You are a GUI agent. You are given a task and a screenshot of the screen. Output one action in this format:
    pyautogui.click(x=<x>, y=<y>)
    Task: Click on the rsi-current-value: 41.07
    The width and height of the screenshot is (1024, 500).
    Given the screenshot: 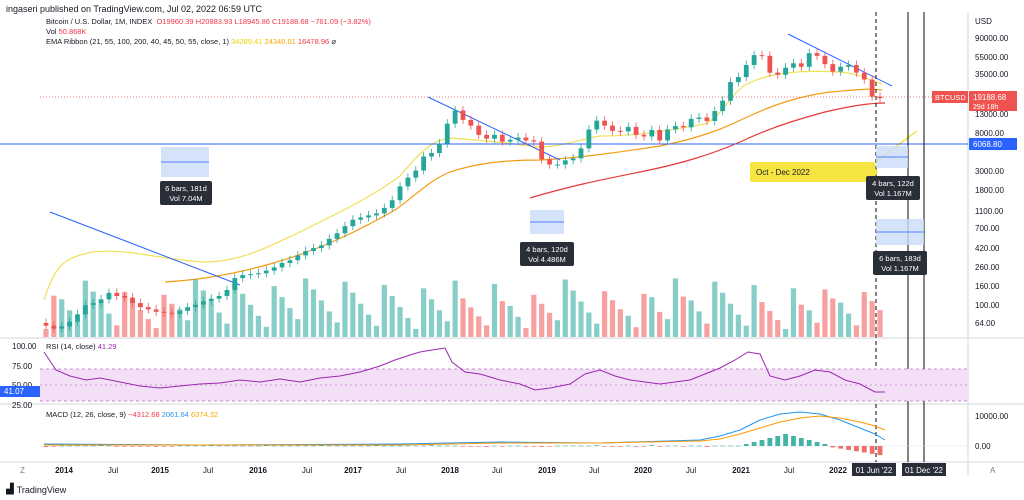 What is the action you would take?
    pyautogui.click(x=14, y=391)
    